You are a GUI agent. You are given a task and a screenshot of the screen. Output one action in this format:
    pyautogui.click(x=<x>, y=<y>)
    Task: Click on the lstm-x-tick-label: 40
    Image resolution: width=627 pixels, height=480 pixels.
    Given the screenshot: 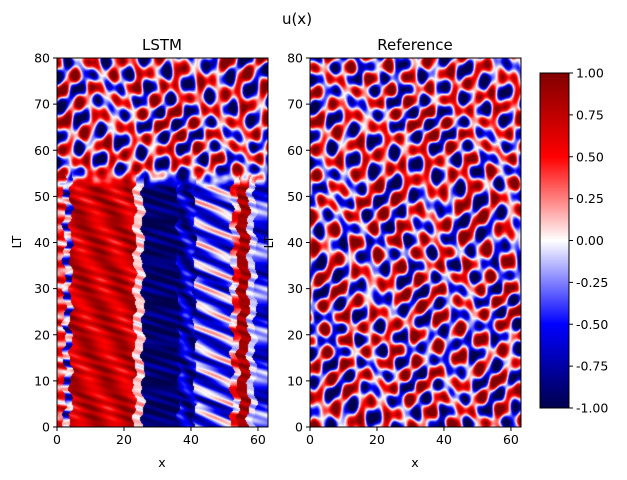 What is the action you would take?
    pyautogui.click(x=191, y=439)
    